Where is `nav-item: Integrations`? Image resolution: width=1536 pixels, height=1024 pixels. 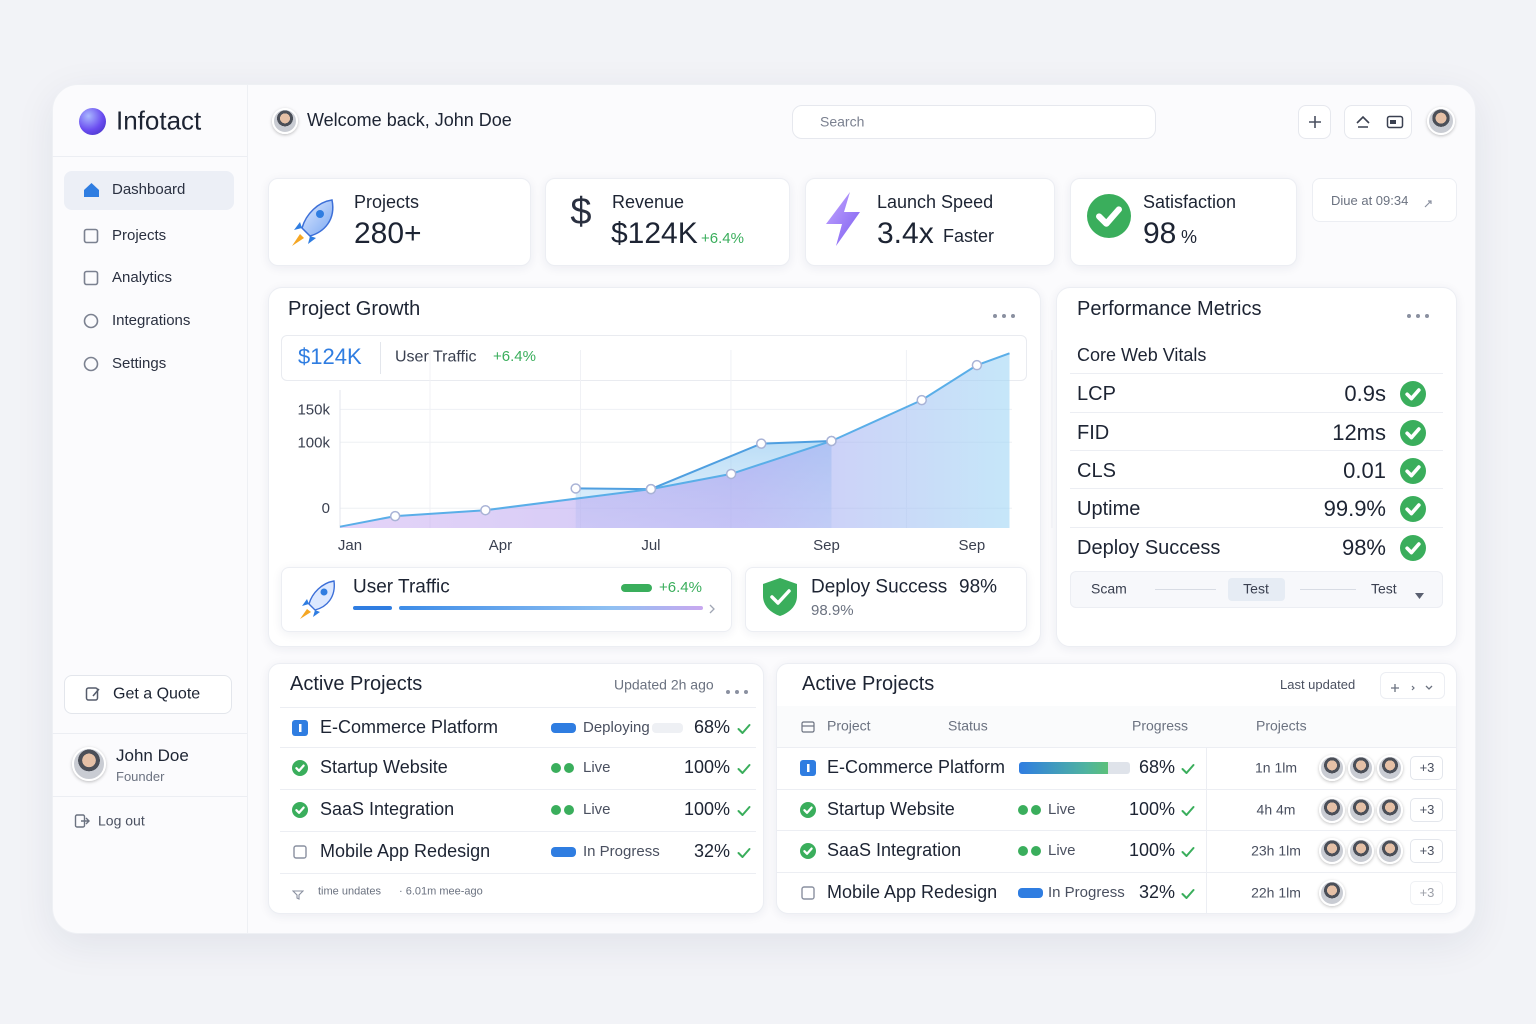 nav-item: Integrations is located at coordinates (151, 320).